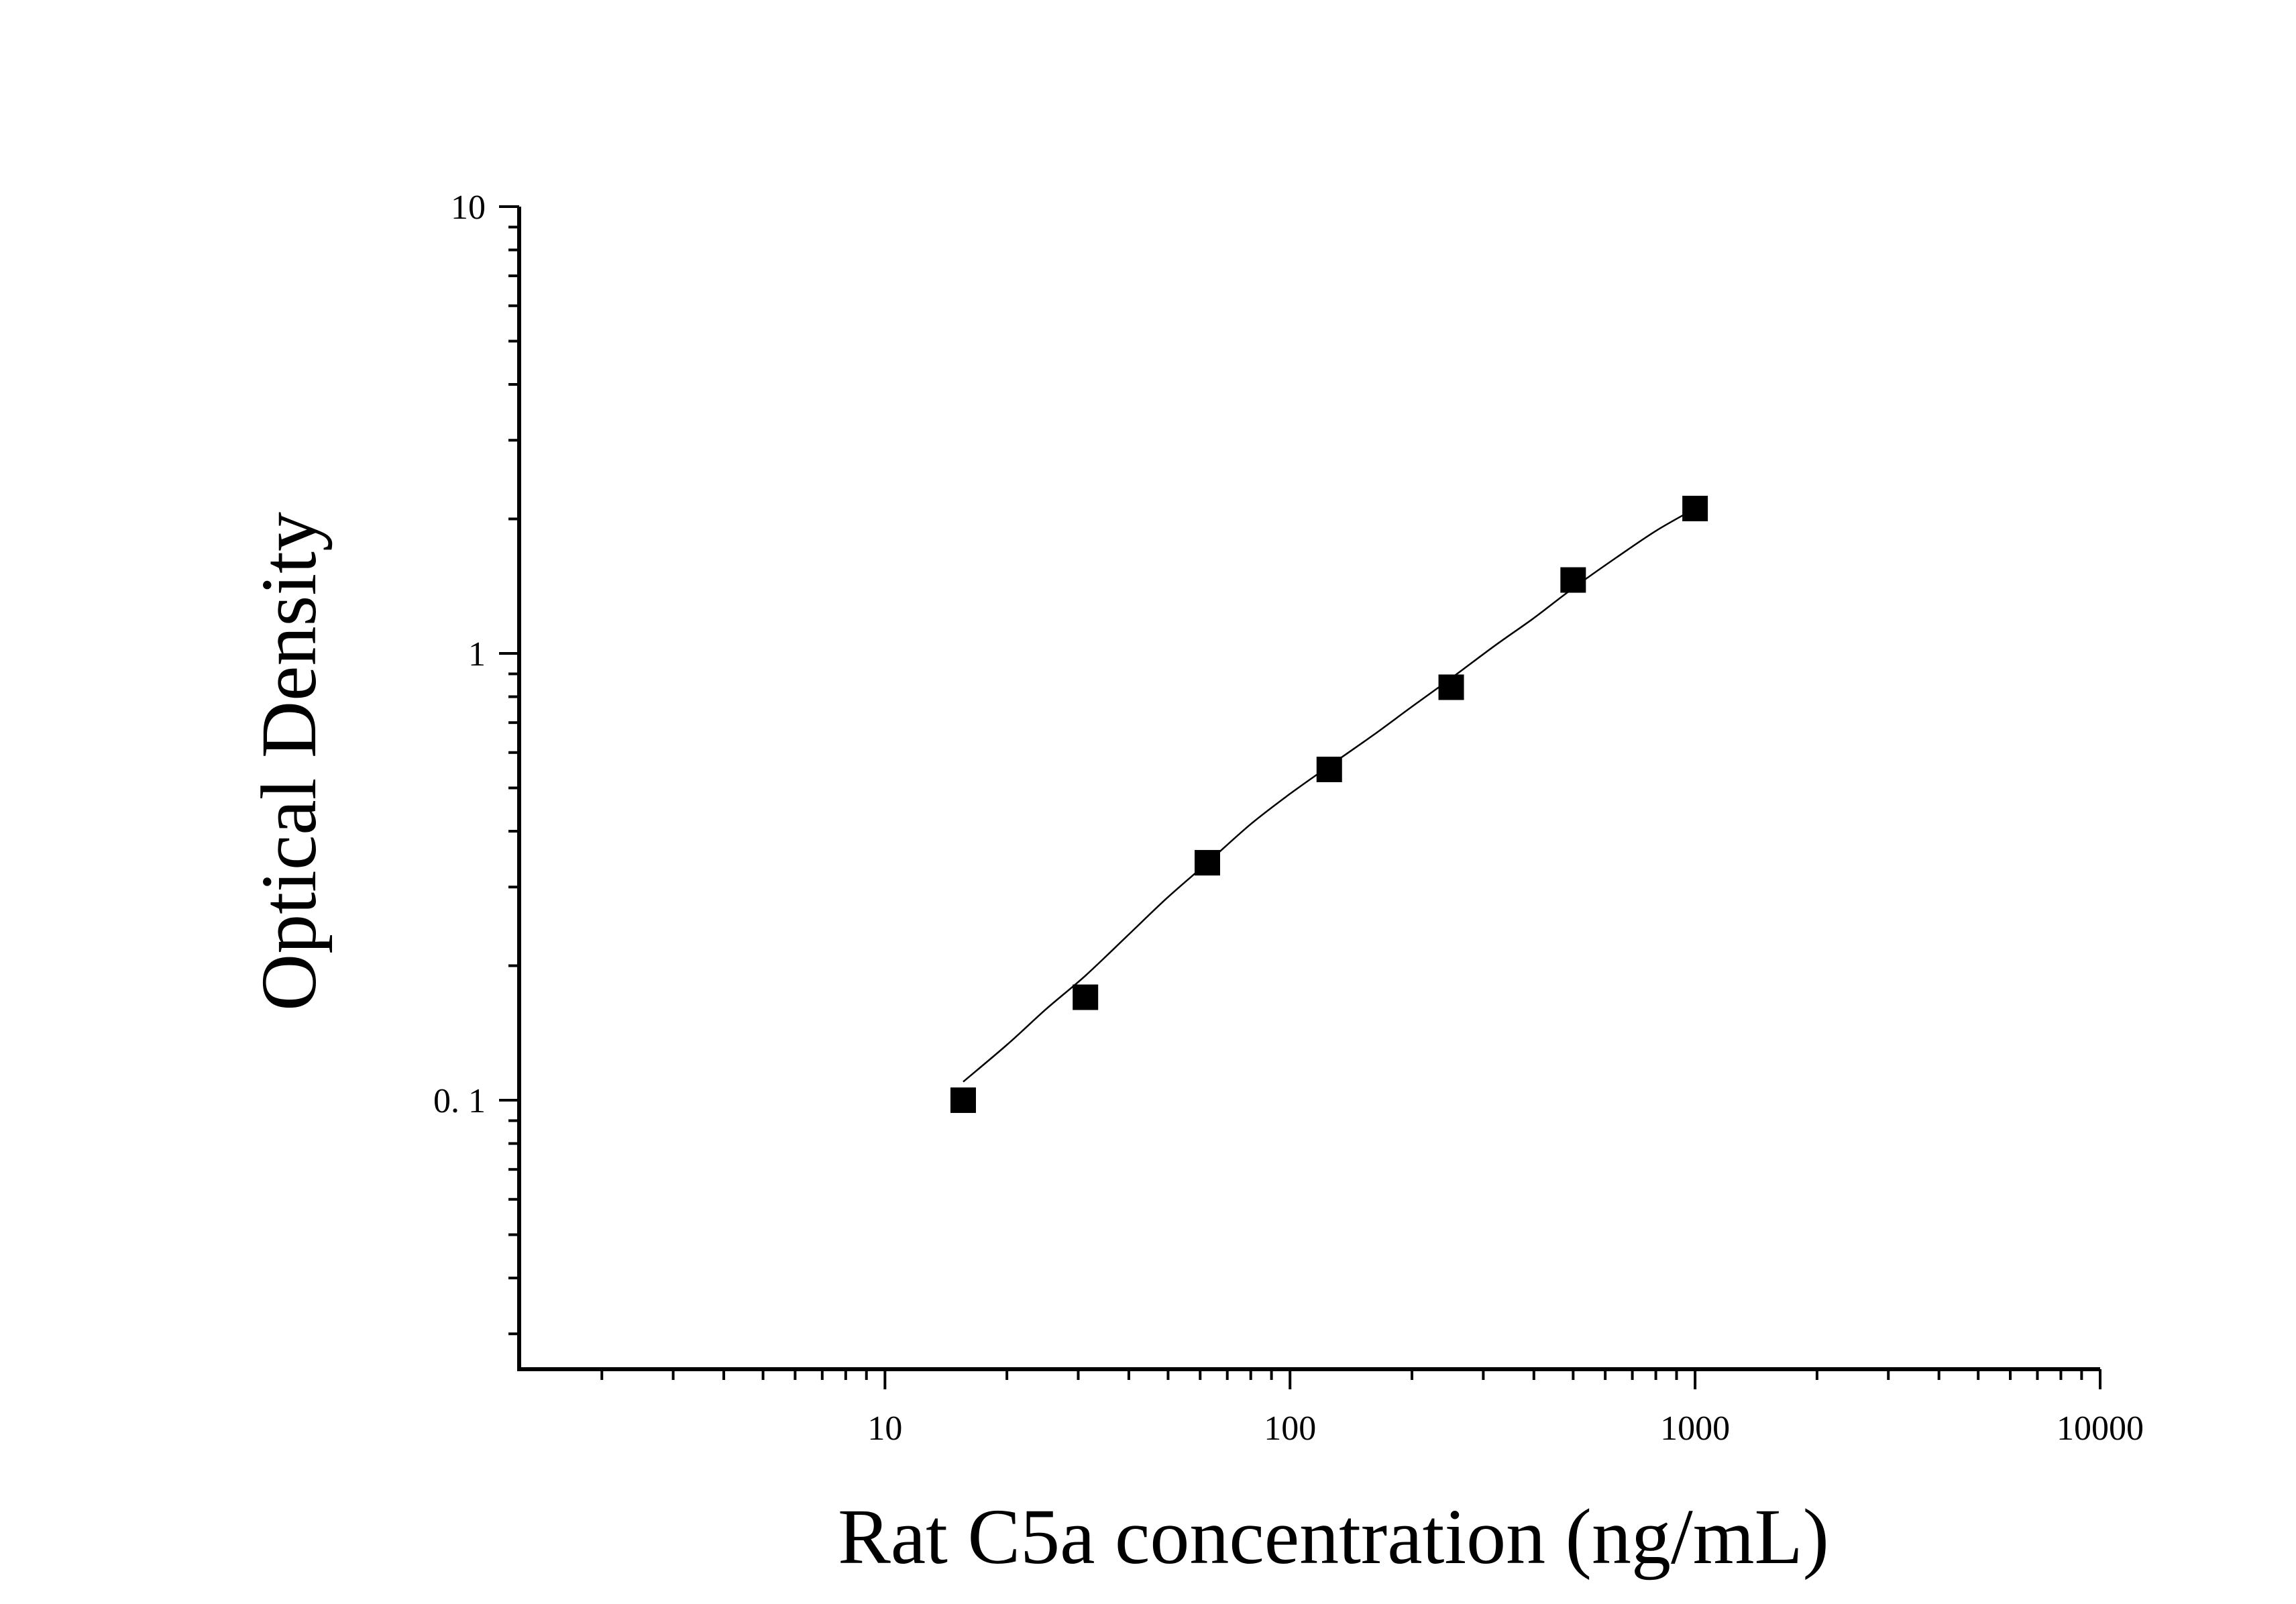 This screenshot has height=1604, width=2296. I want to click on y-tick-labels: 0. 1 1 10, so click(459, 654).